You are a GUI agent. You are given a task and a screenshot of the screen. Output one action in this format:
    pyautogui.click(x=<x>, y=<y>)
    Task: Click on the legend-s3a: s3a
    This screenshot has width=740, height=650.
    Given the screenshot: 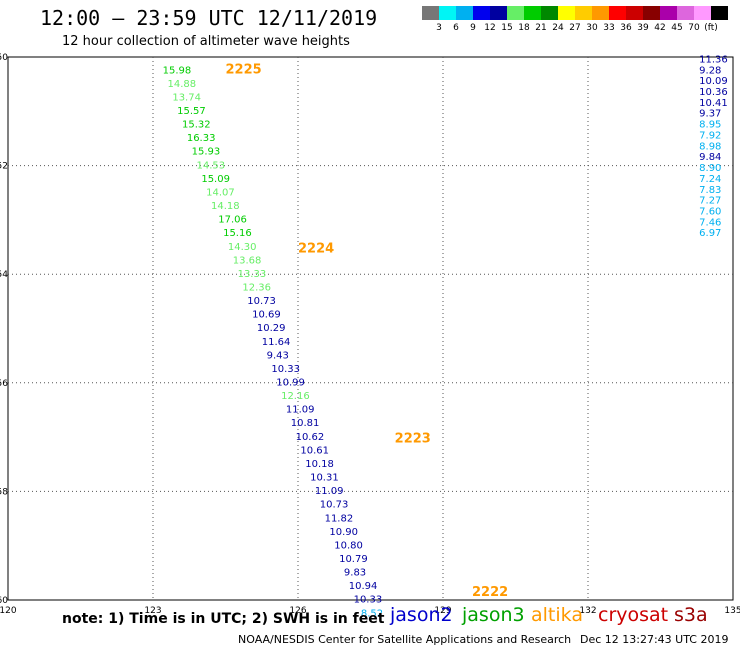 What is the action you would take?
    pyautogui.click(x=691, y=615)
    